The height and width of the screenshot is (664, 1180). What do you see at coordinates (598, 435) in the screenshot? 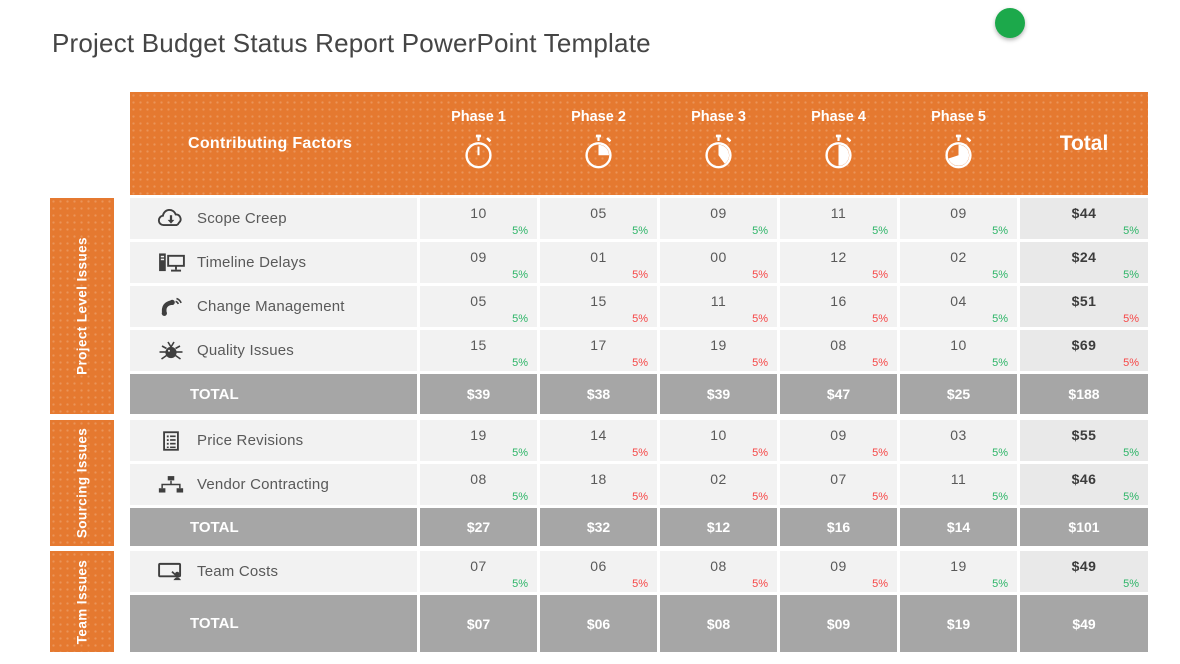
I see `cell-value: 14` at bounding box center [598, 435].